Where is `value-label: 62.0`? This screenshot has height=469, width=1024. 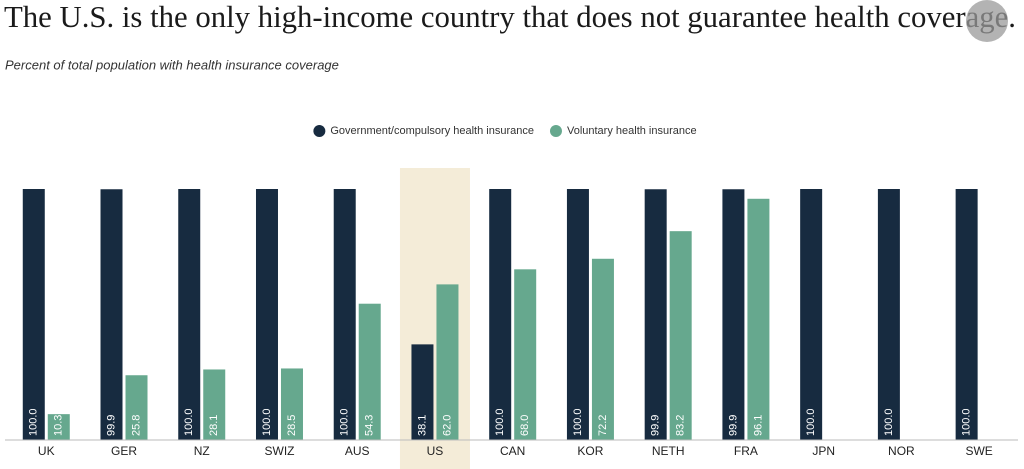
value-label: 62.0 is located at coordinates (447, 425).